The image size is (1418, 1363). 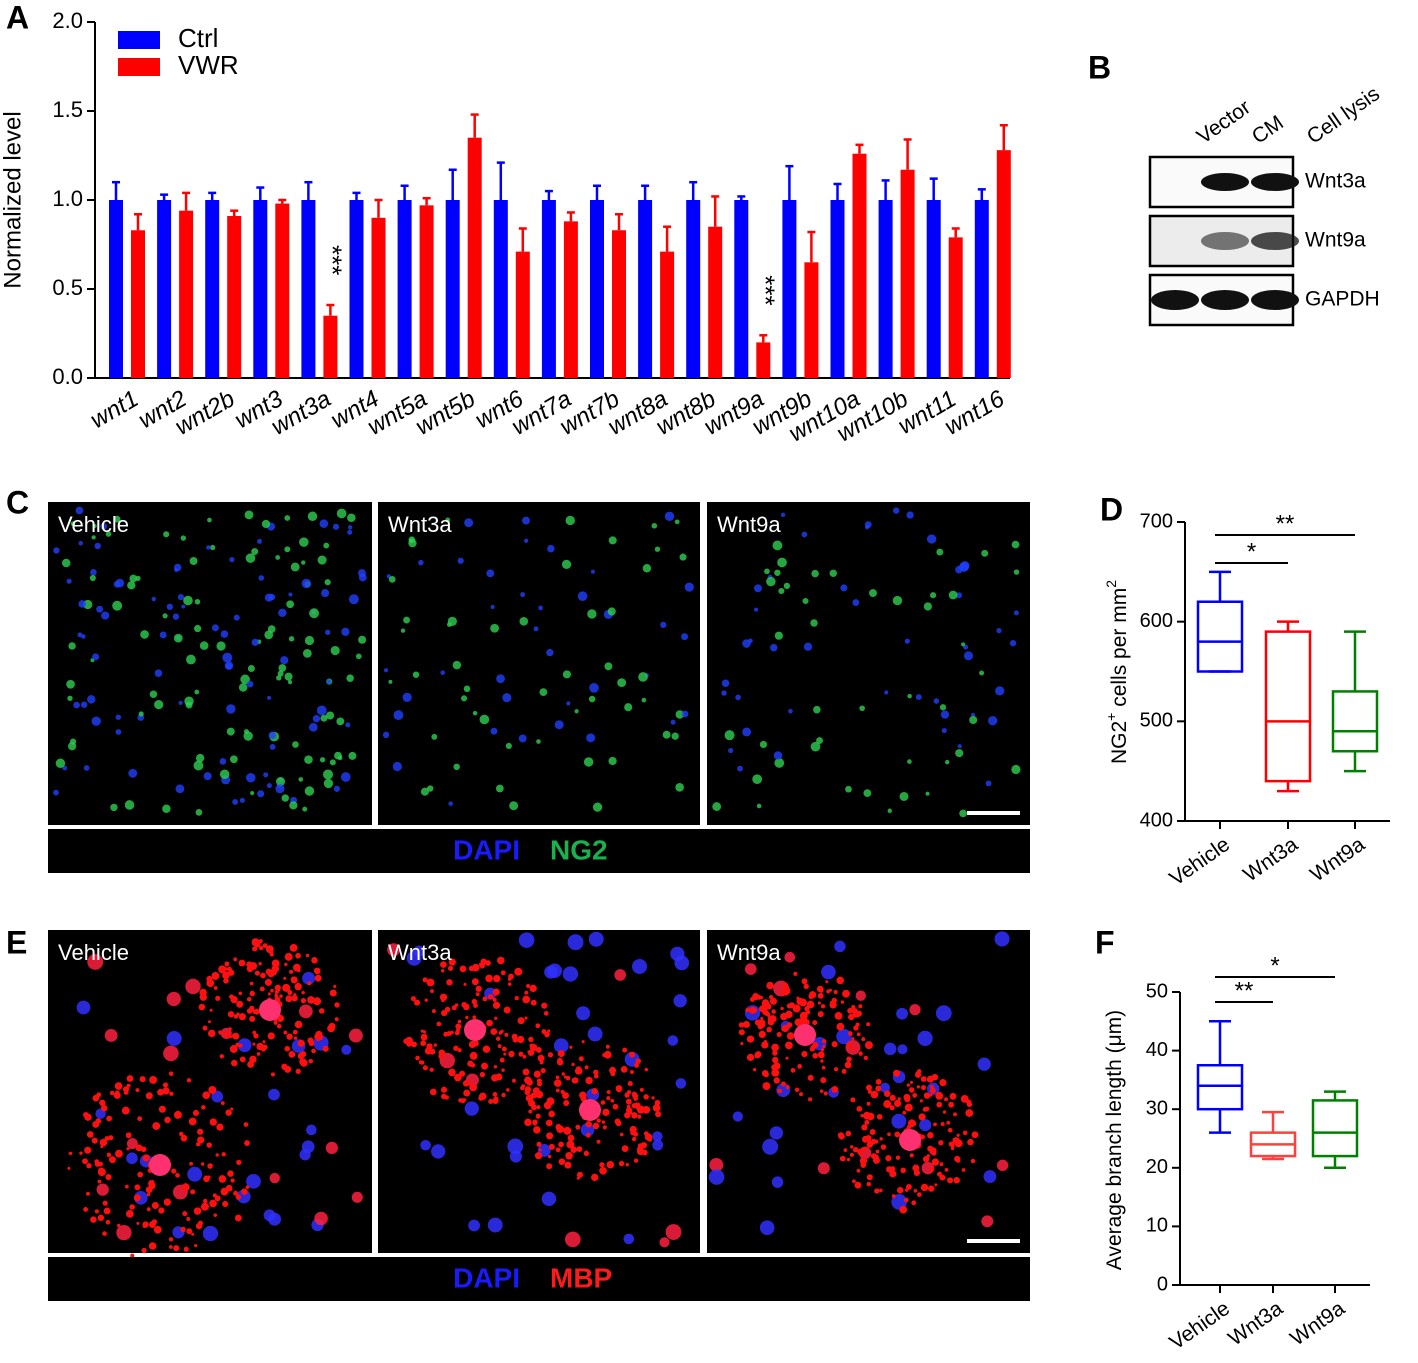 What do you see at coordinates (208, 65) in the screenshot?
I see `legend-label: VWR` at bounding box center [208, 65].